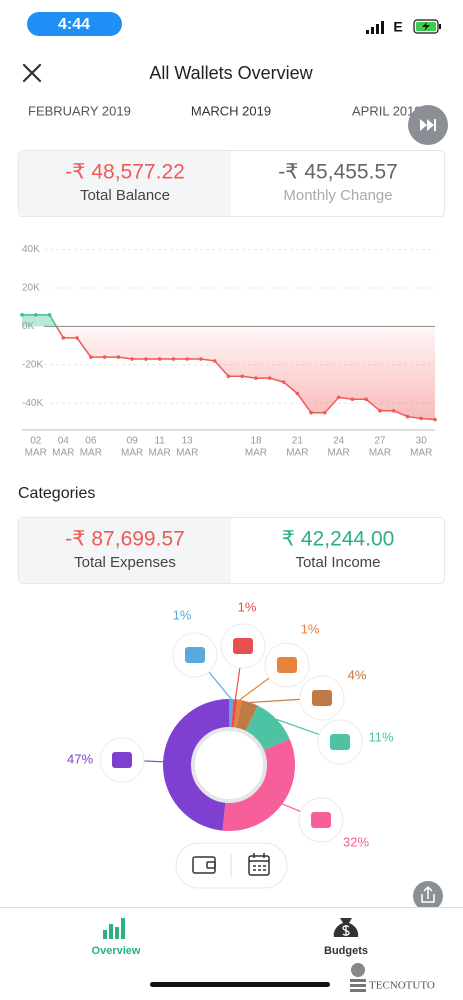 Image resolution: width=463 pixels, height=1000 pixels. I want to click on y-tick-label: 0K, so click(28, 326).